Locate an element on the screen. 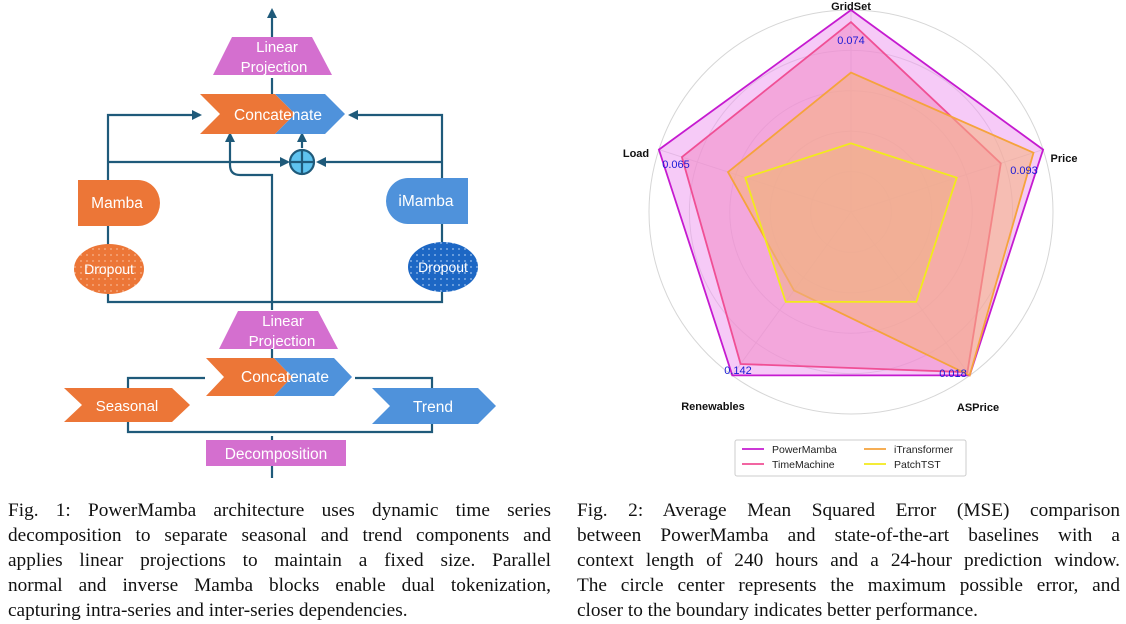 The height and width of the screenshot is (624, 1126). bottom-concat-right is located at coordinates (313, 377).